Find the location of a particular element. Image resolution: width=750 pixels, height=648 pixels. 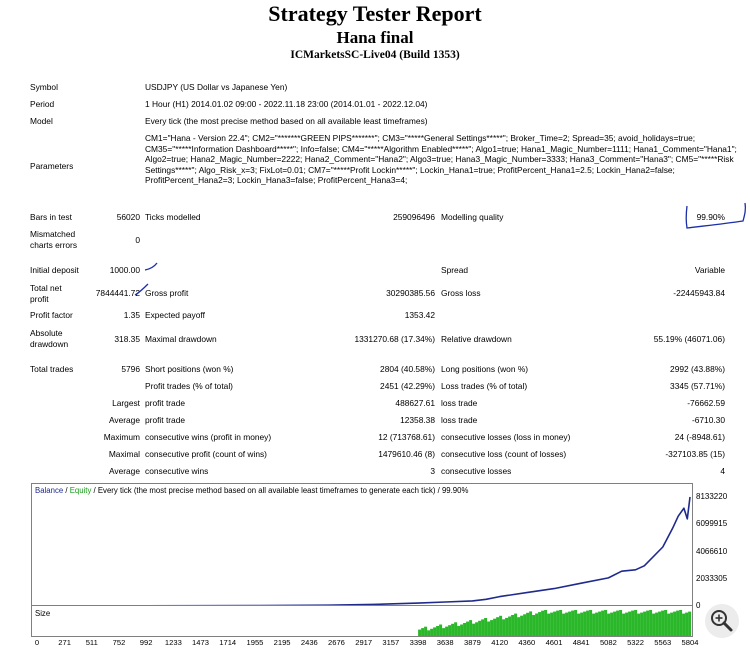

average-profit-label: profit trade is located at coordinates (165, 420).